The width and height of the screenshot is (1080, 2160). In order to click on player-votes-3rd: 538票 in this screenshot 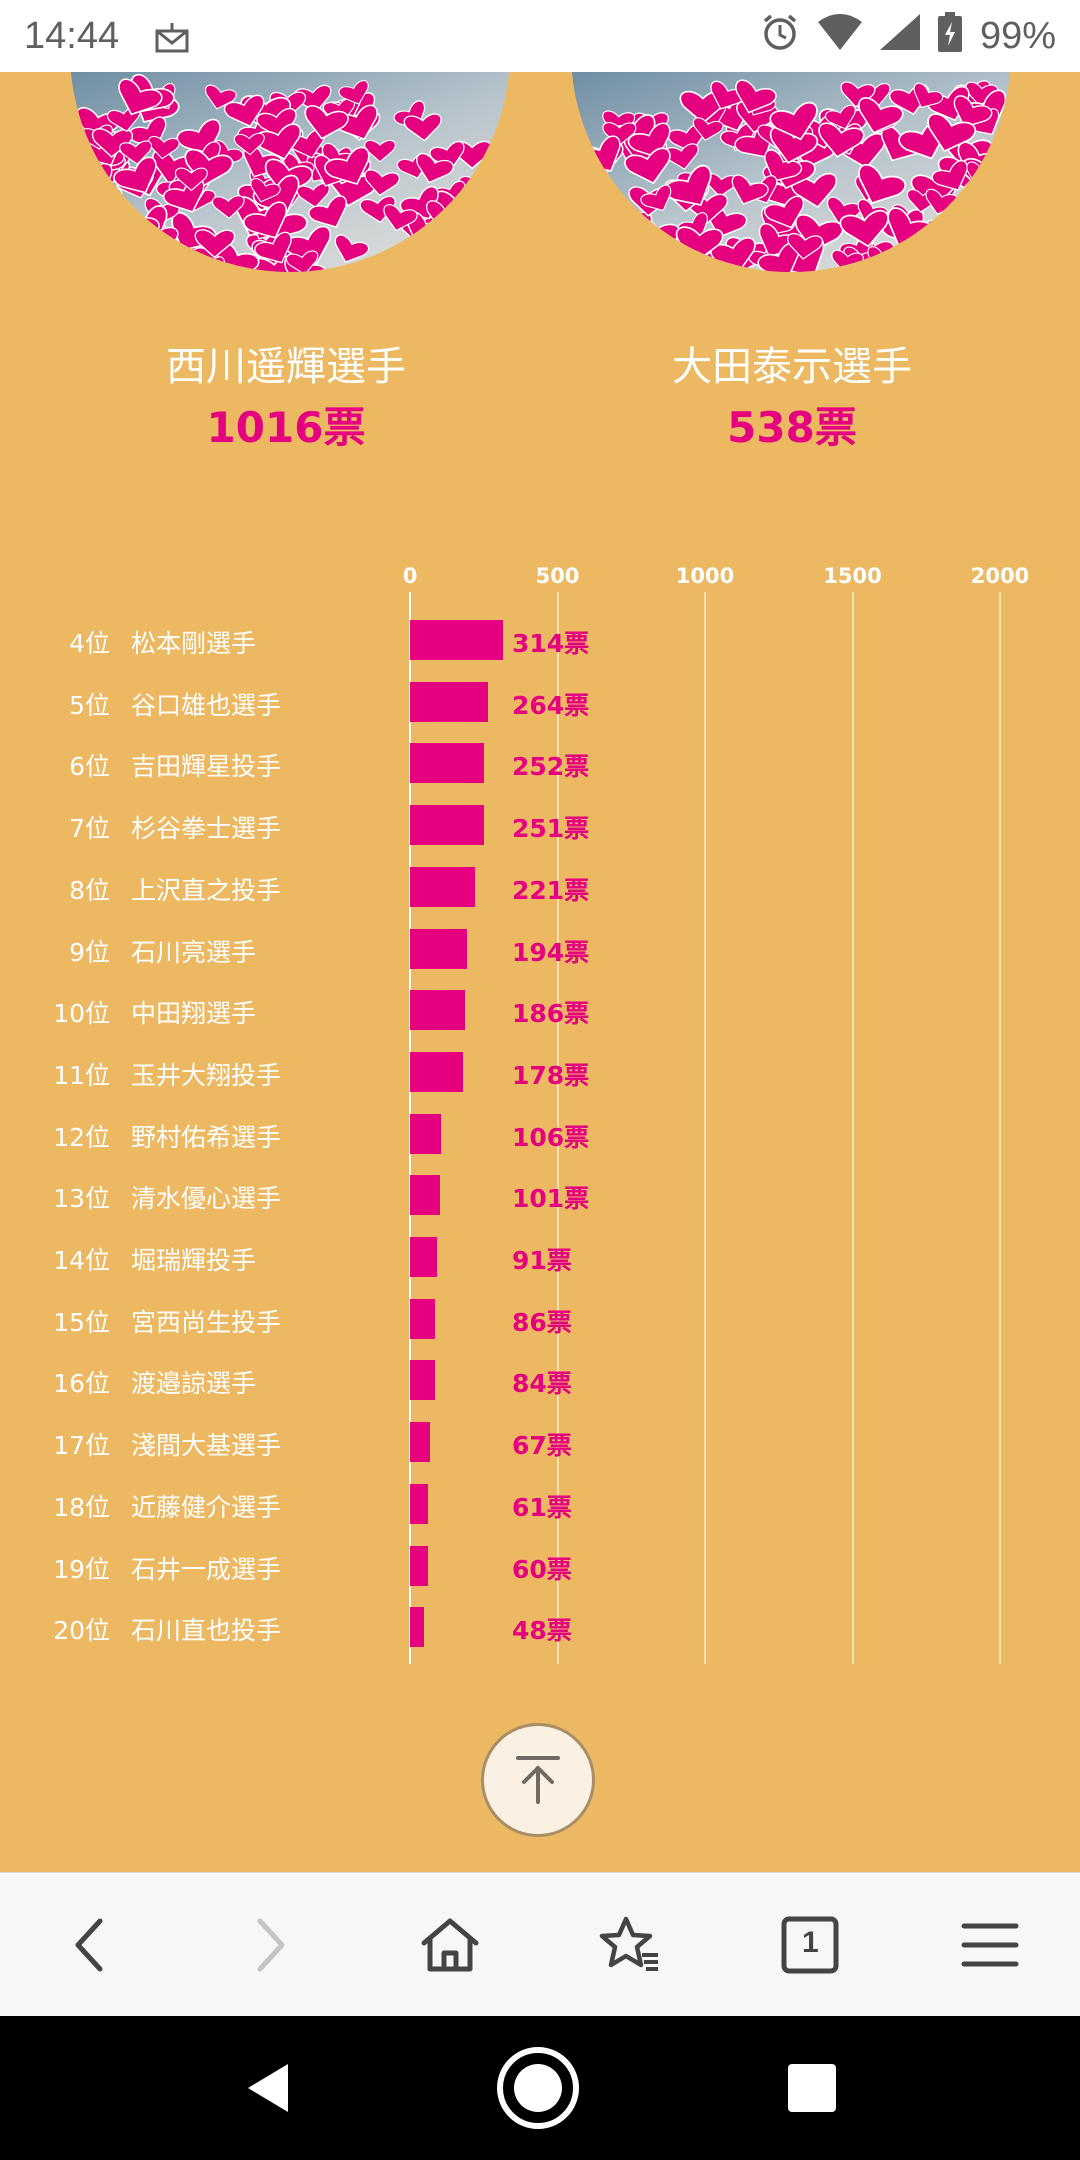, I will do `click(792, 427)`.